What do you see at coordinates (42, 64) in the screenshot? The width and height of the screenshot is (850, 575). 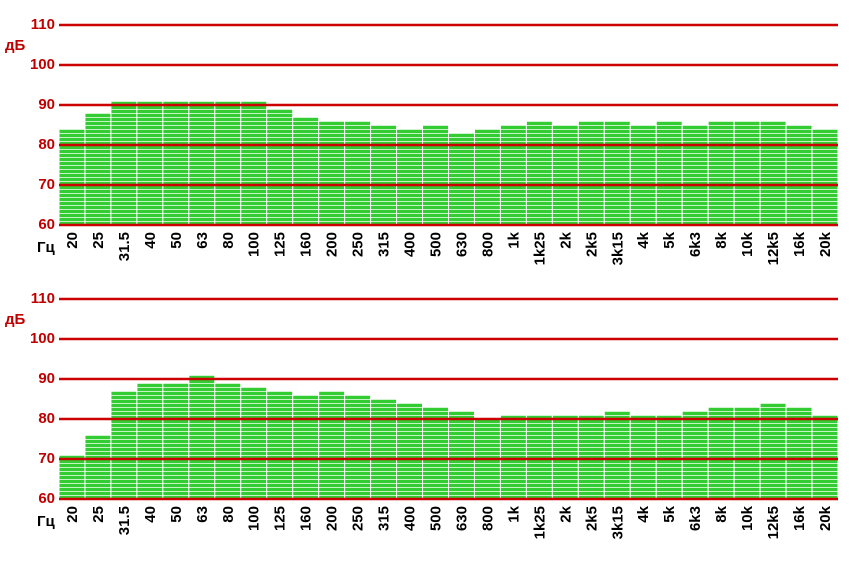 I see `y-tick-label: 100` at bounding box center [42, 64].